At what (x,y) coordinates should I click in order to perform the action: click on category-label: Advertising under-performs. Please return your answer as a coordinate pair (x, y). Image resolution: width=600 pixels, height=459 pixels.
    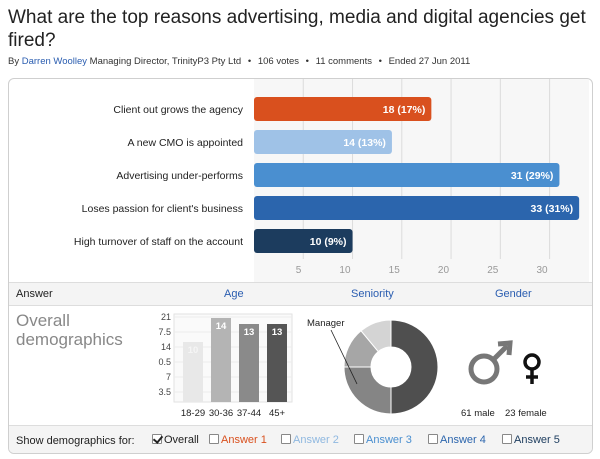
    Looking at the image, I should click on (179, 176).